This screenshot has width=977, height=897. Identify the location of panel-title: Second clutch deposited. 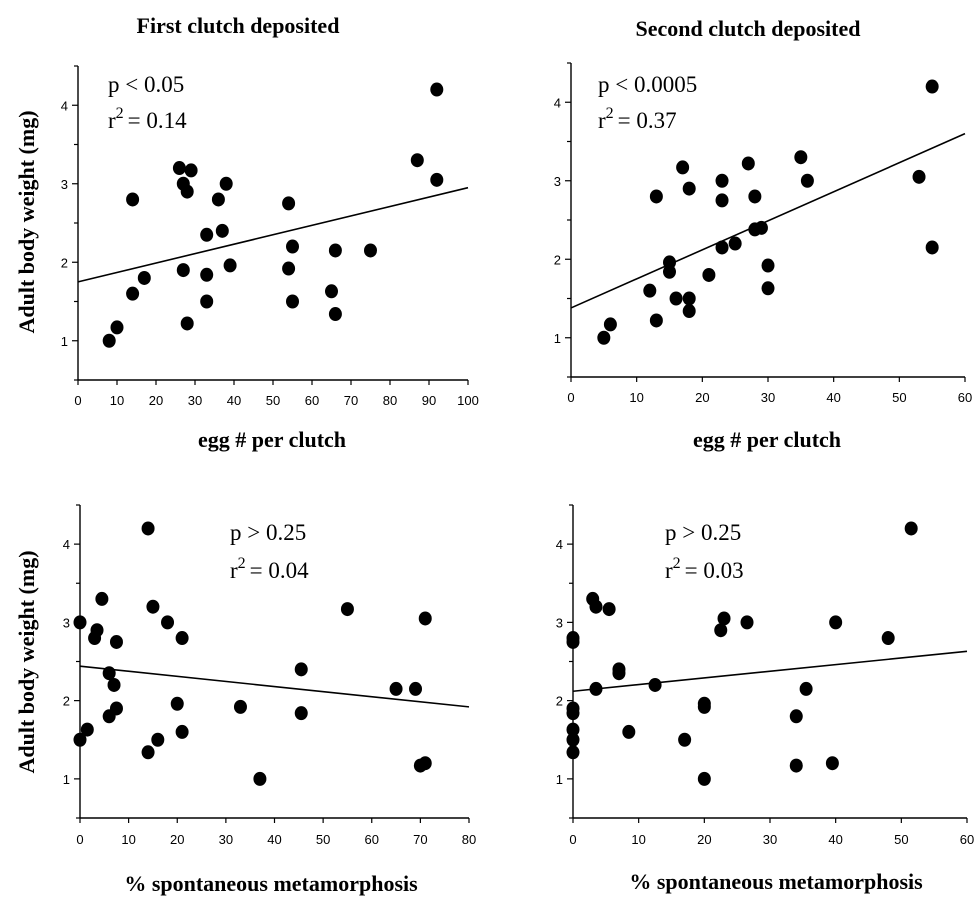
(748, 28).